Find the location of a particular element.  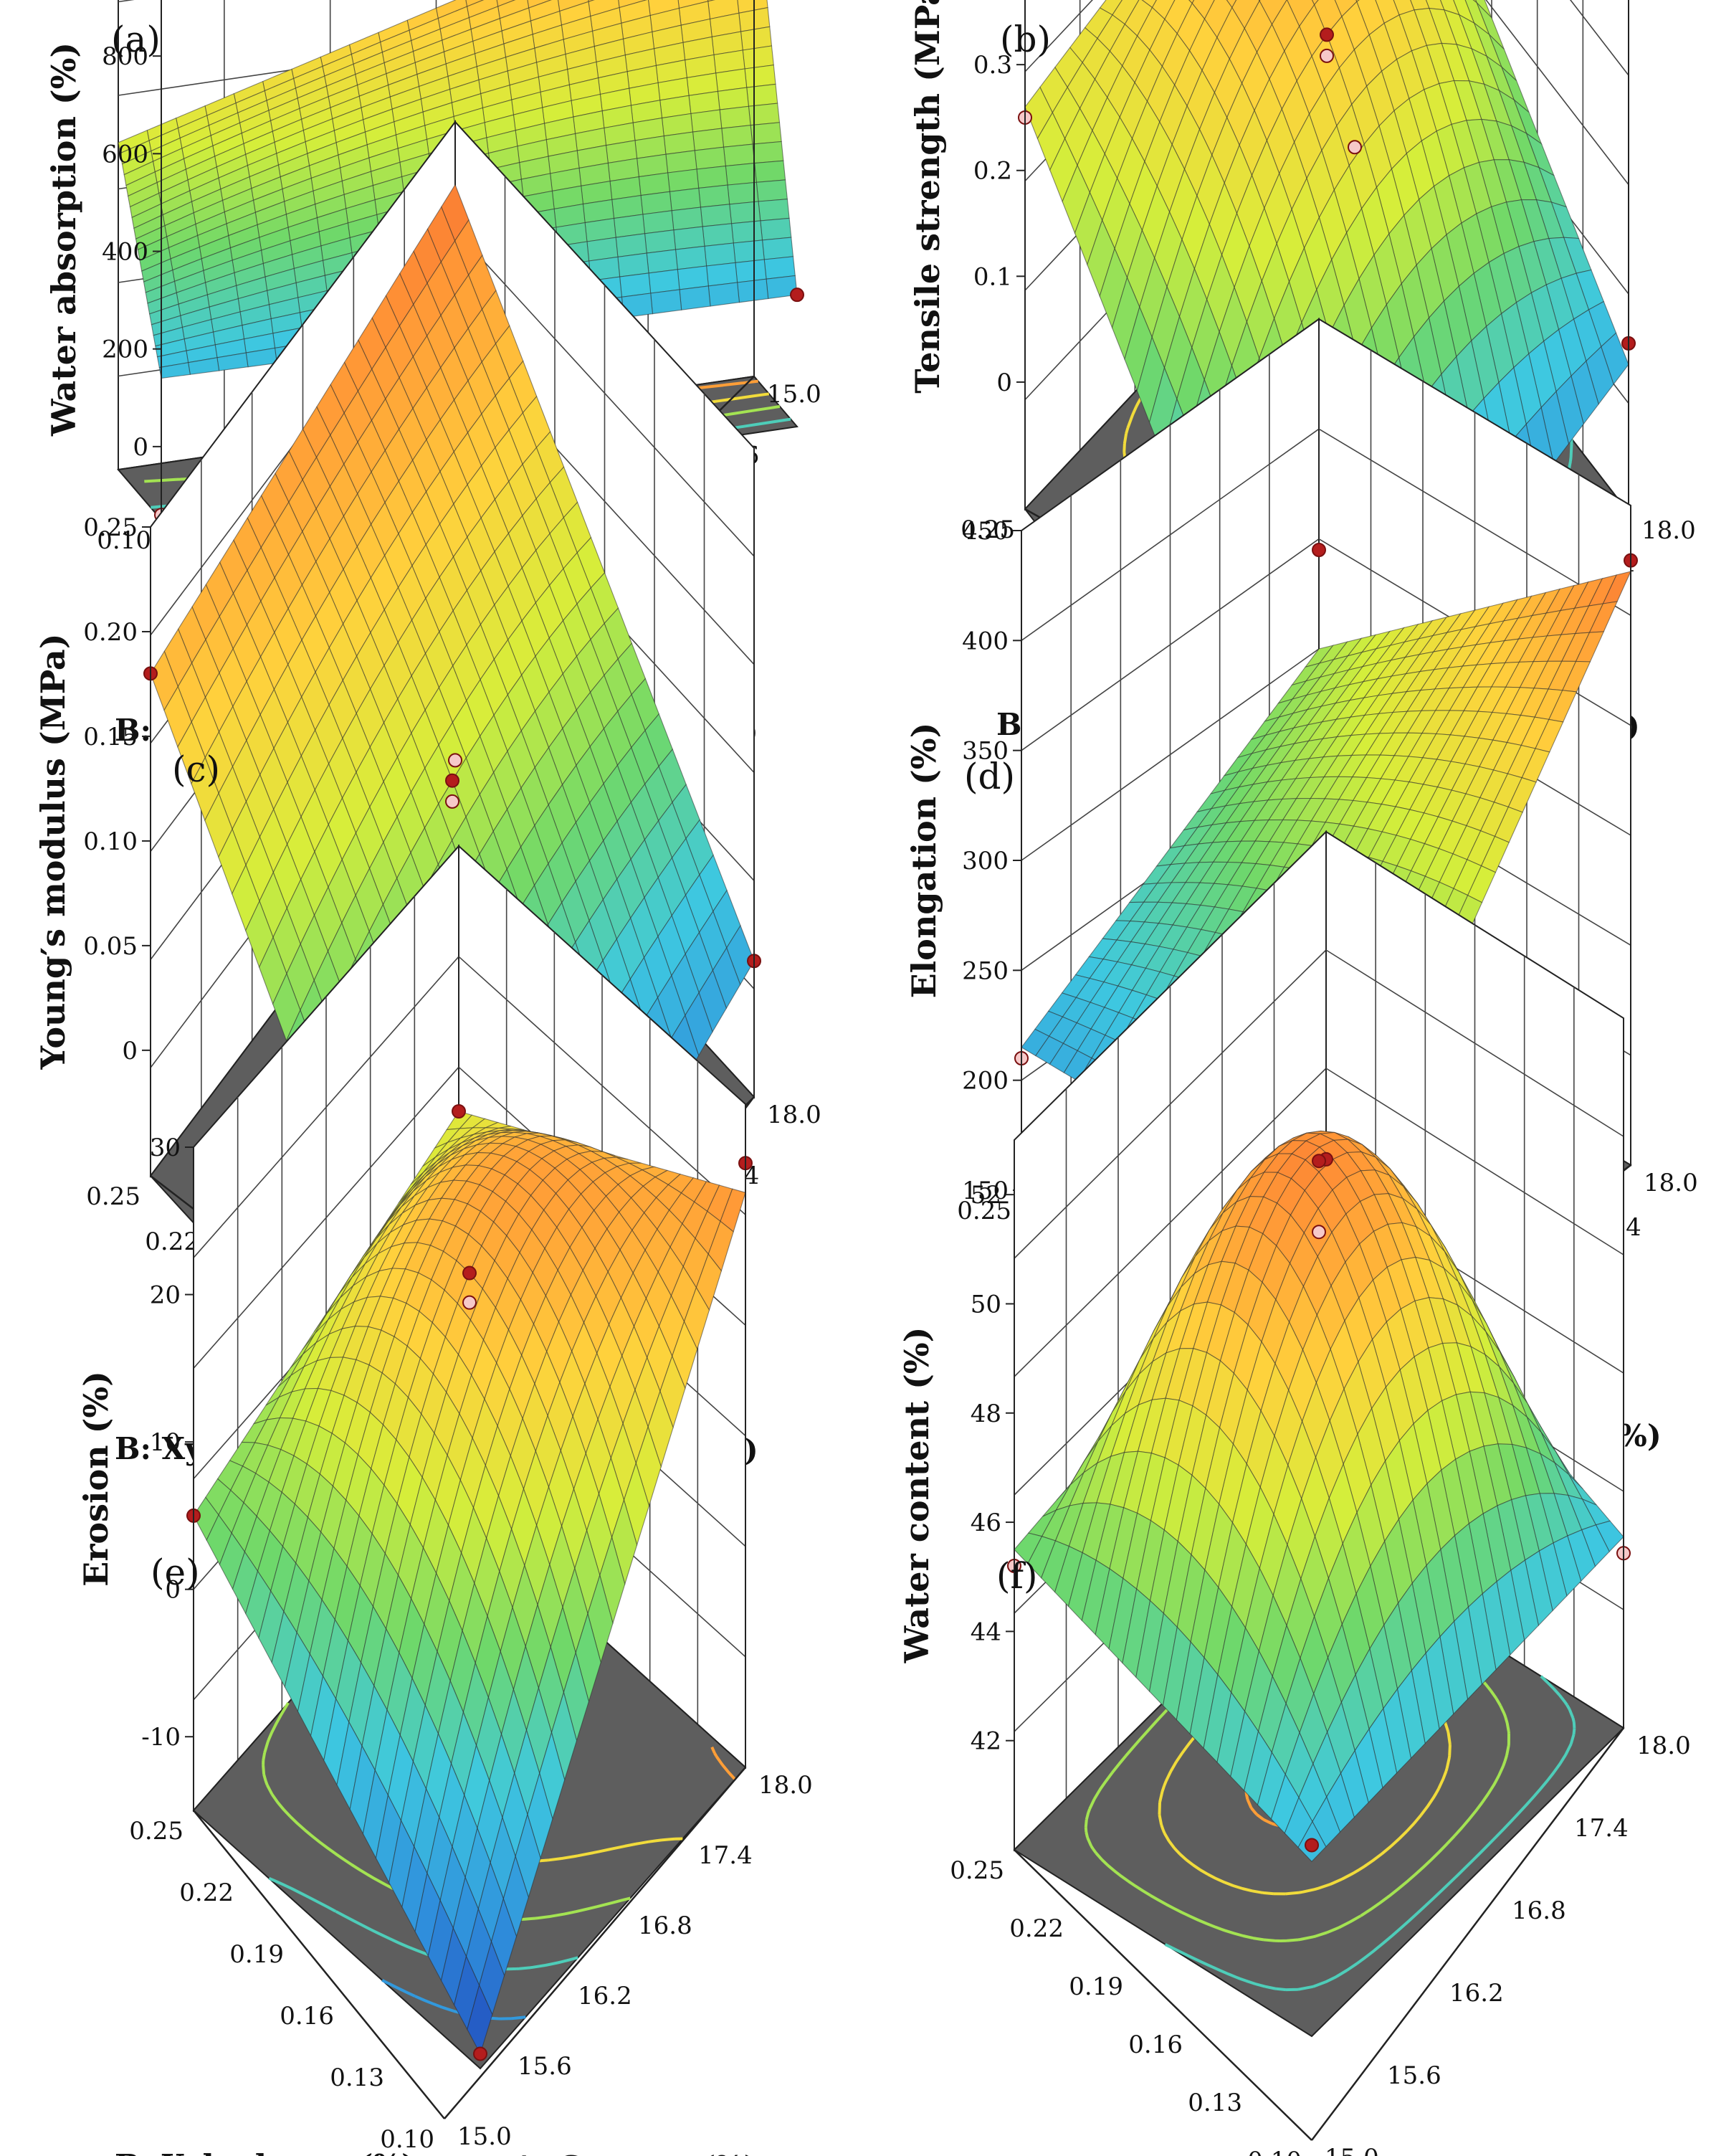

gantrez-tick-label: 15.6 is located at coordinates (545, 2066).